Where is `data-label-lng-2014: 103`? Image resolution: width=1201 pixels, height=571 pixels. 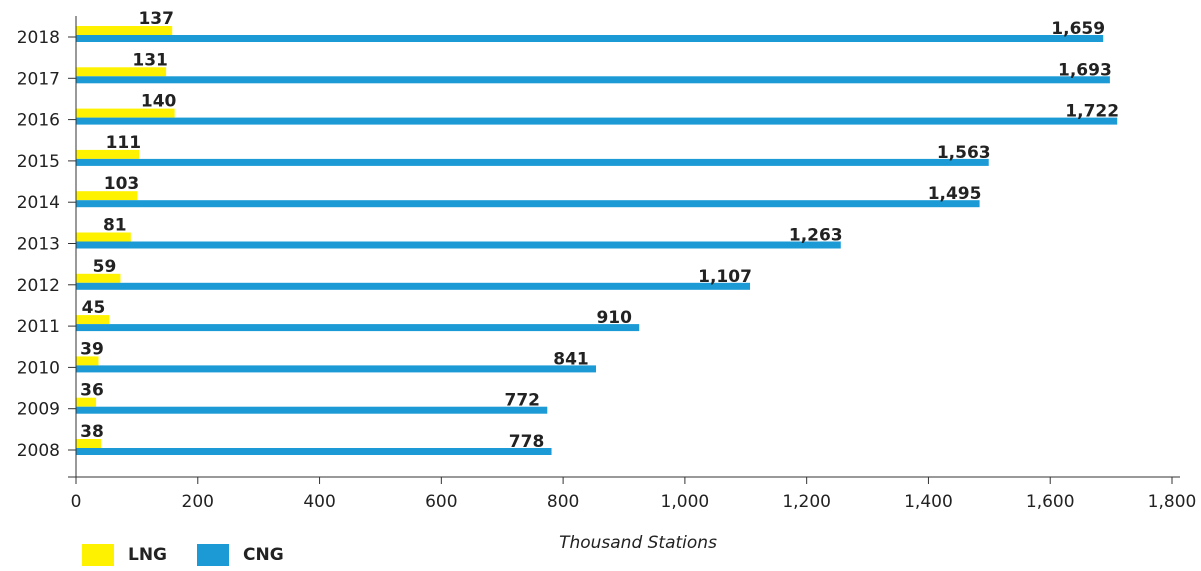 data-label-lng-2014: 103 is located at coordinates (122, 184).